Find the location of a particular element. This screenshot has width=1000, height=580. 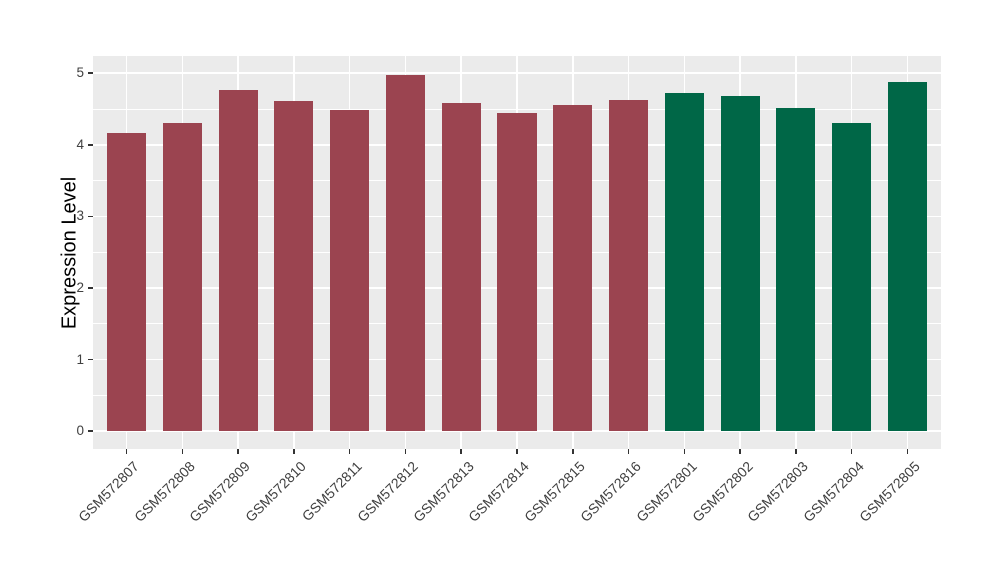

bar-GSM572807 is located at coordinates (126, 282).